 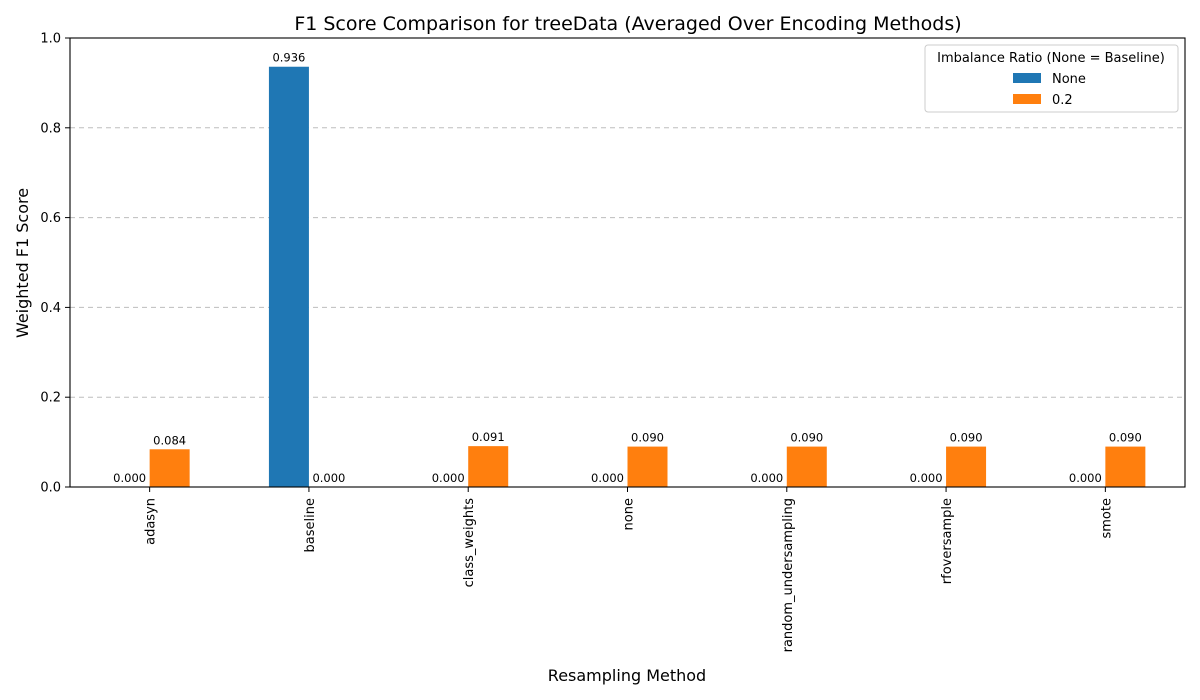 What do you see at coordinates (310, 525) in the screenshot?
I see `x-tick-label-baseline: baseline` at bounding box center [310, 525].